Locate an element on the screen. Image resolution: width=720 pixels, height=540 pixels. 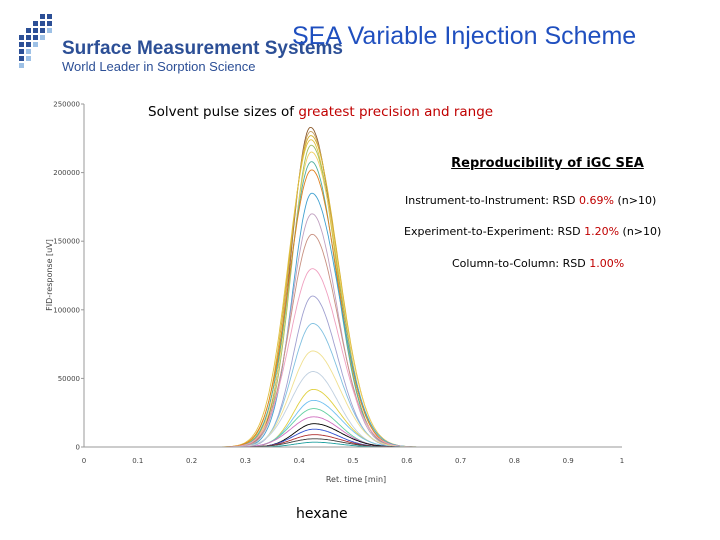
x-tick-label: 1 is located at coordinates (622, 461).